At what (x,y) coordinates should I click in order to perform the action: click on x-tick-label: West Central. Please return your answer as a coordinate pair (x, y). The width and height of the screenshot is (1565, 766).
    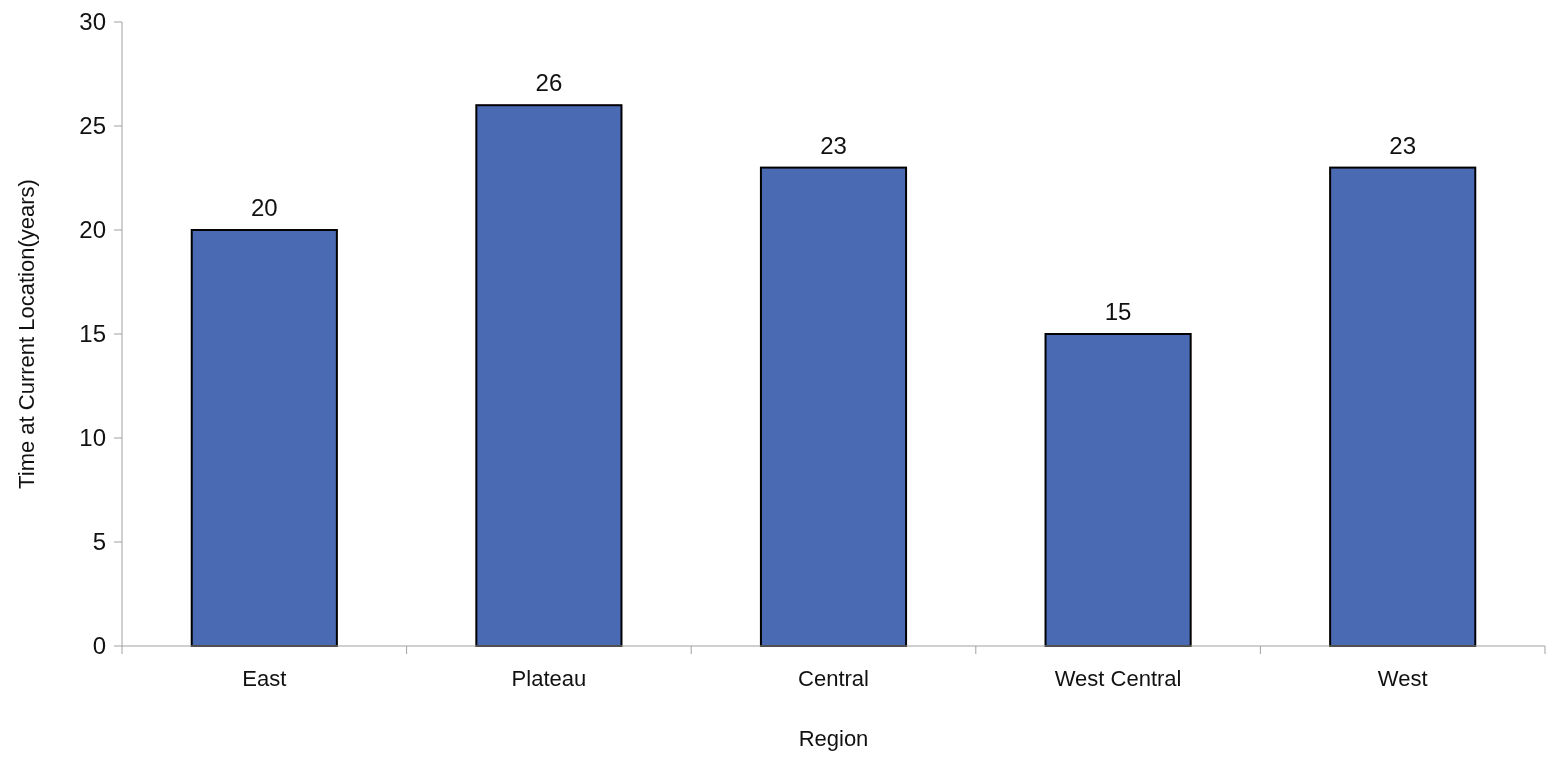
    Looking at the image, I should click on (1118, 678).